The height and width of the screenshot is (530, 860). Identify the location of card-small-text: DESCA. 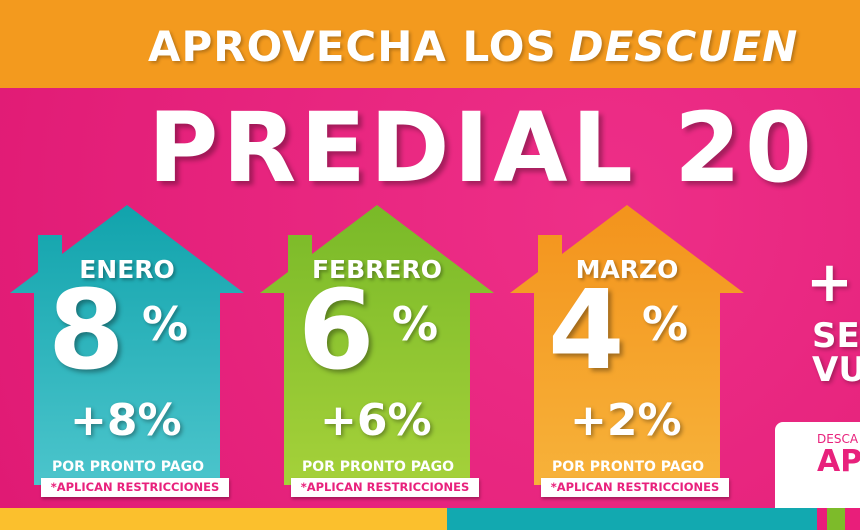
(838, 439).